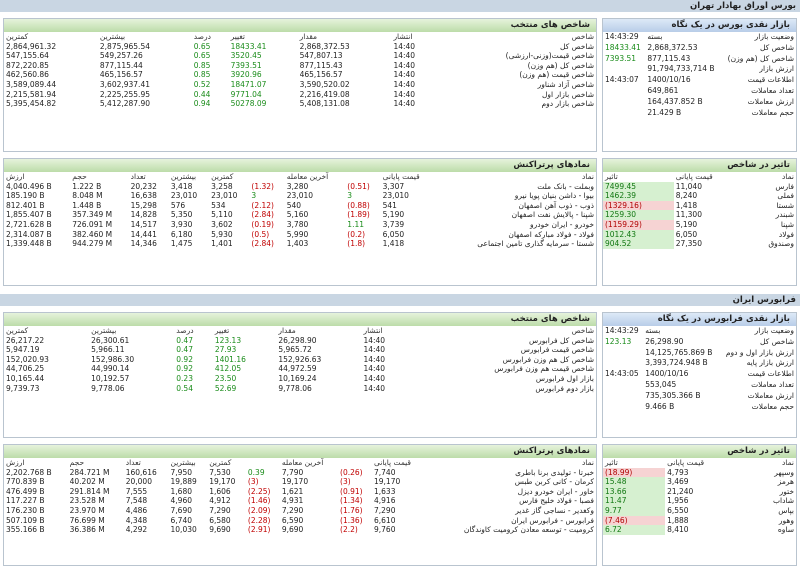 This screenshot has height=573, width=800. Describe the element at coordinates (783, 501) in the screenshot. I see `symbol-name: شاداب` at that location.